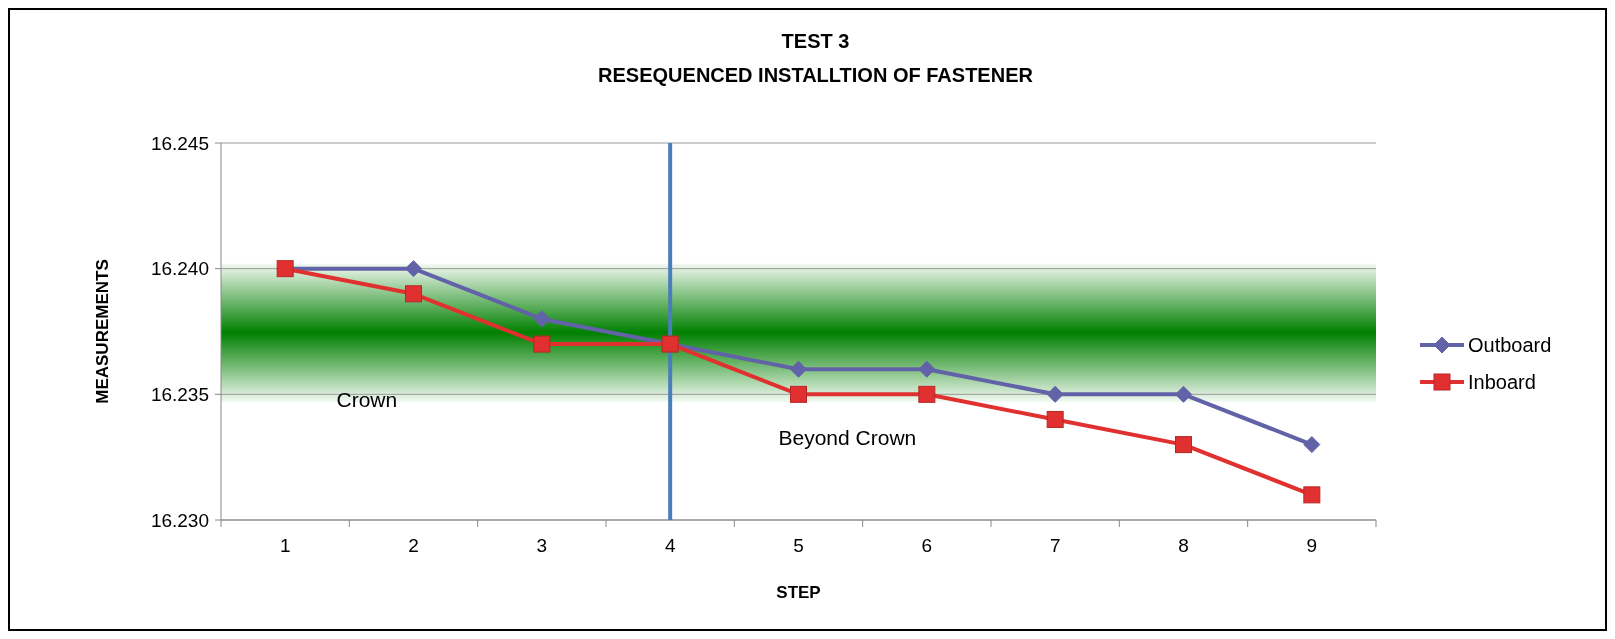  I want to click on x-tick-label: 7, so click(1055, 545).